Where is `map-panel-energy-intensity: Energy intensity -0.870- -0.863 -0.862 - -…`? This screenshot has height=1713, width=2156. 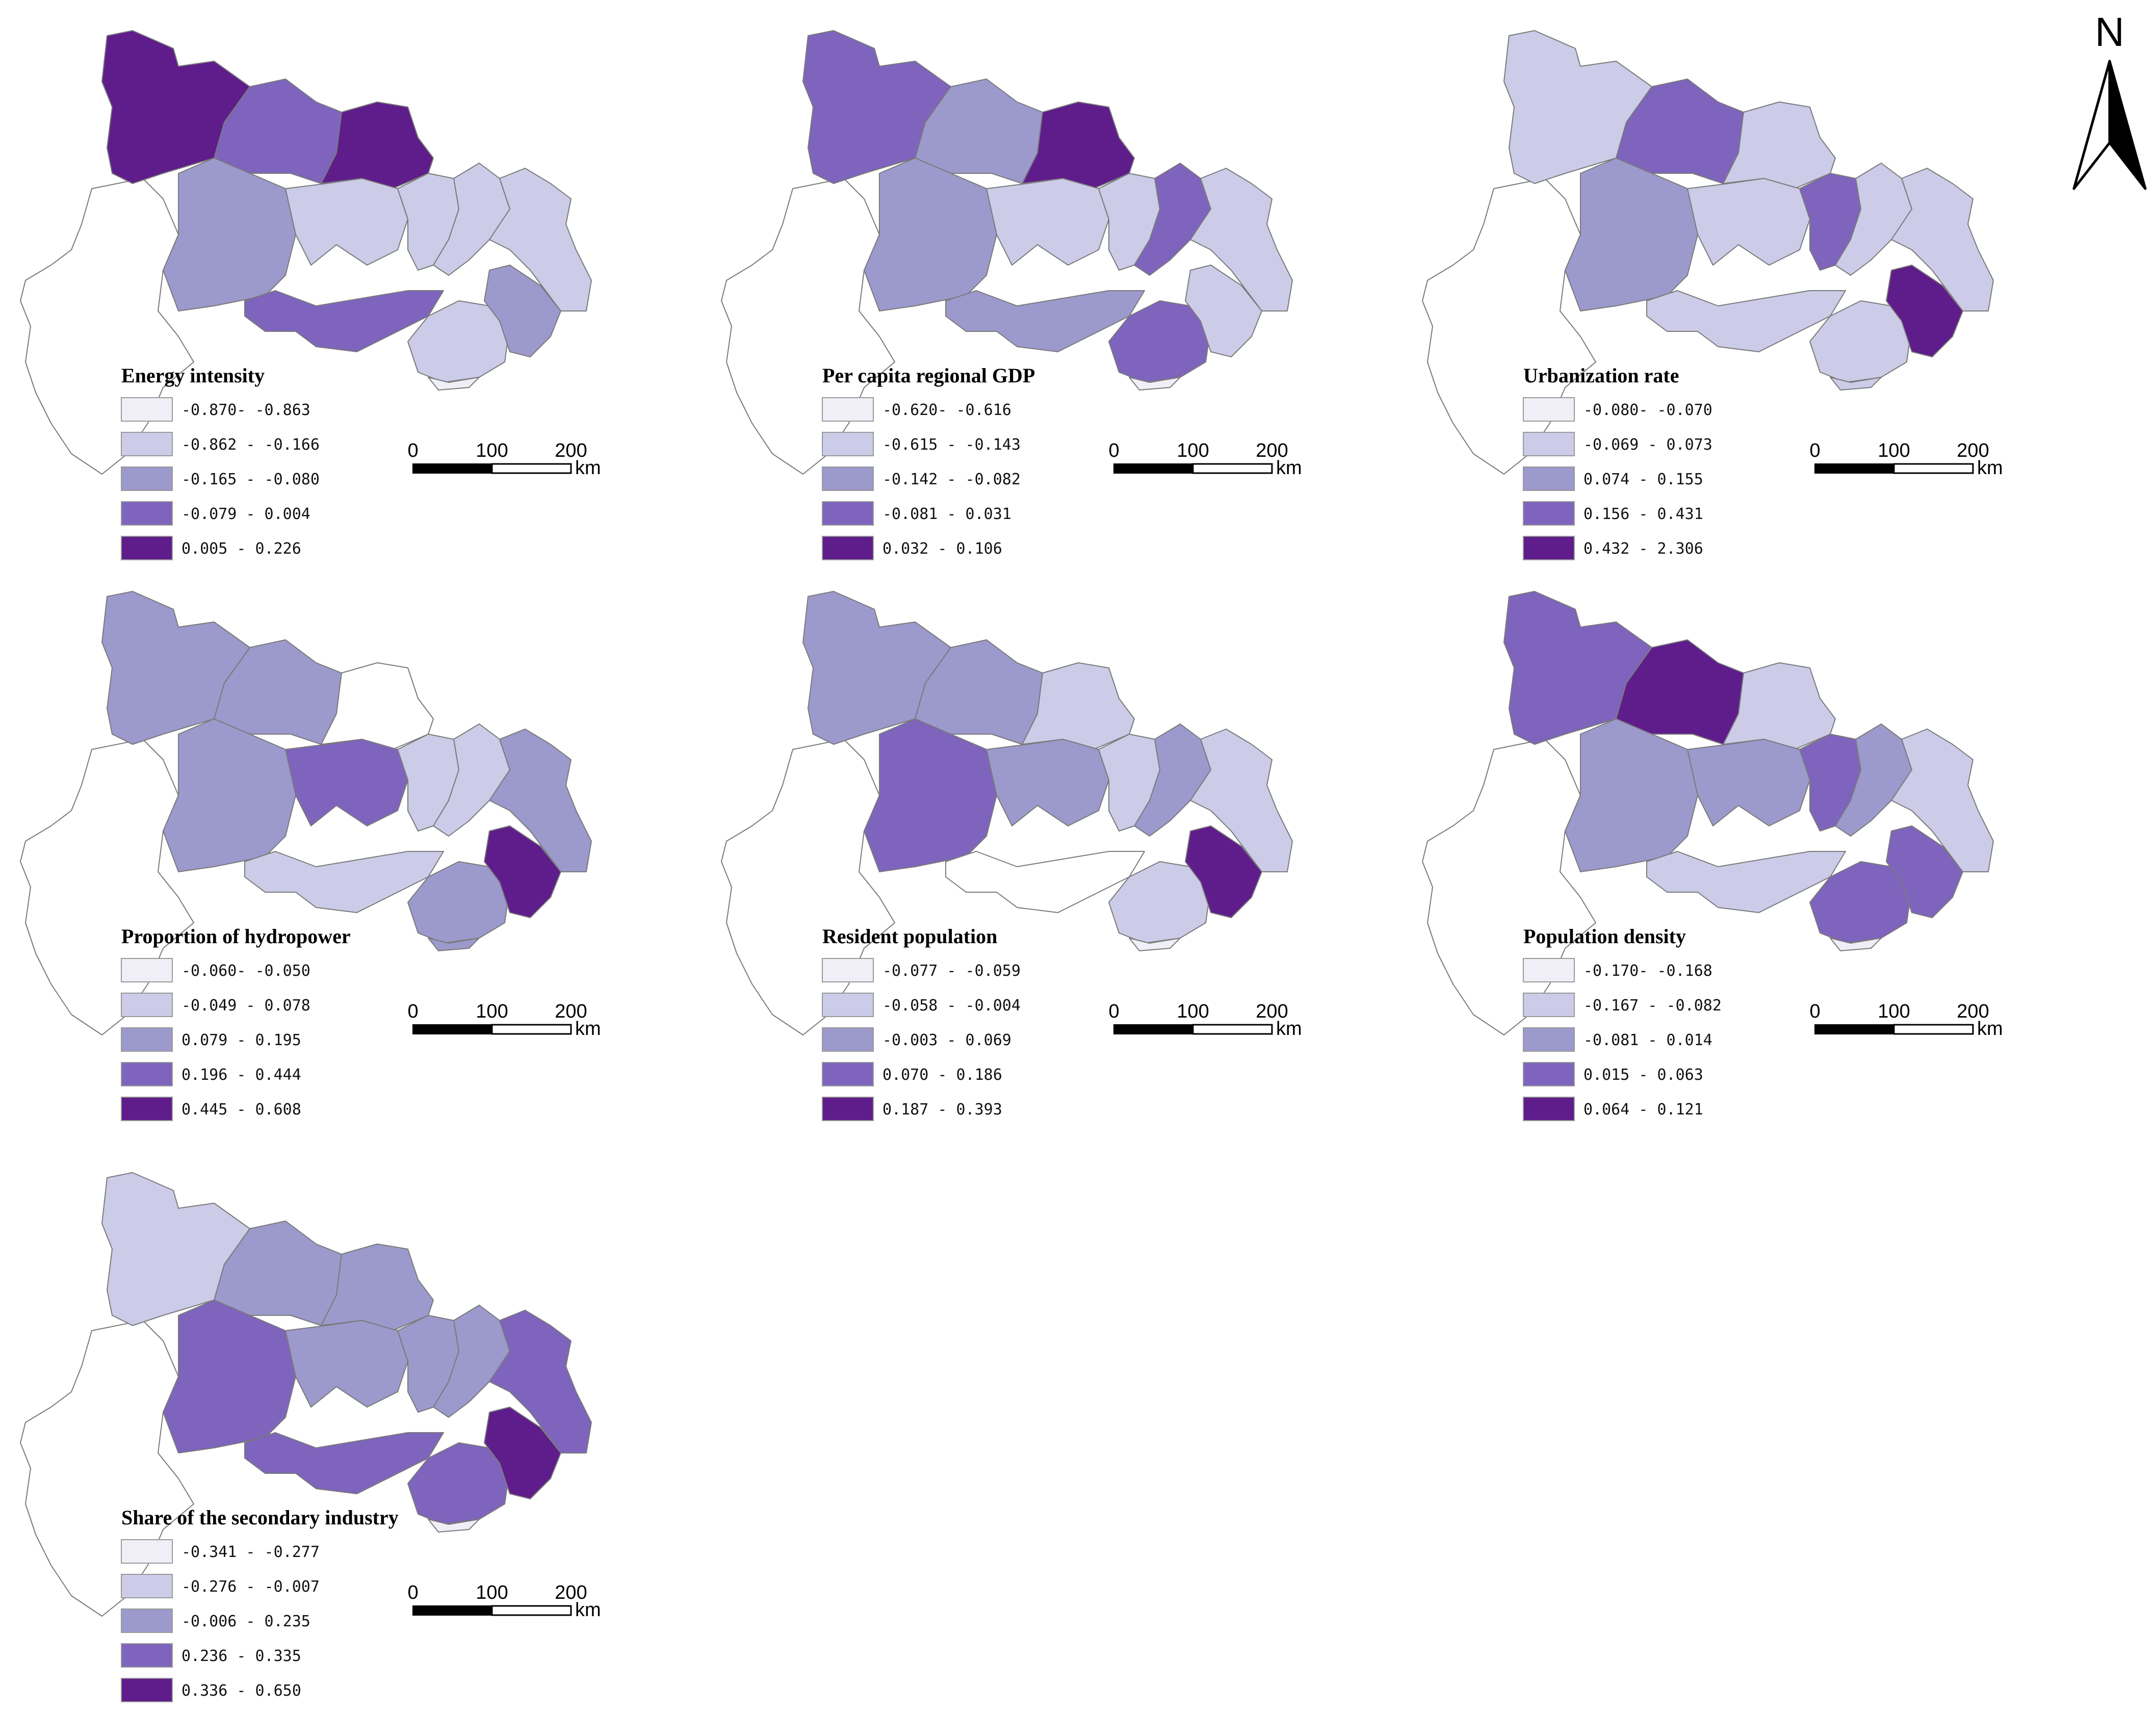
map-panel-energy-intensity: Energy intensity -0.870- -0.863 -0.862 - -… is located at coordinates (310, 295).